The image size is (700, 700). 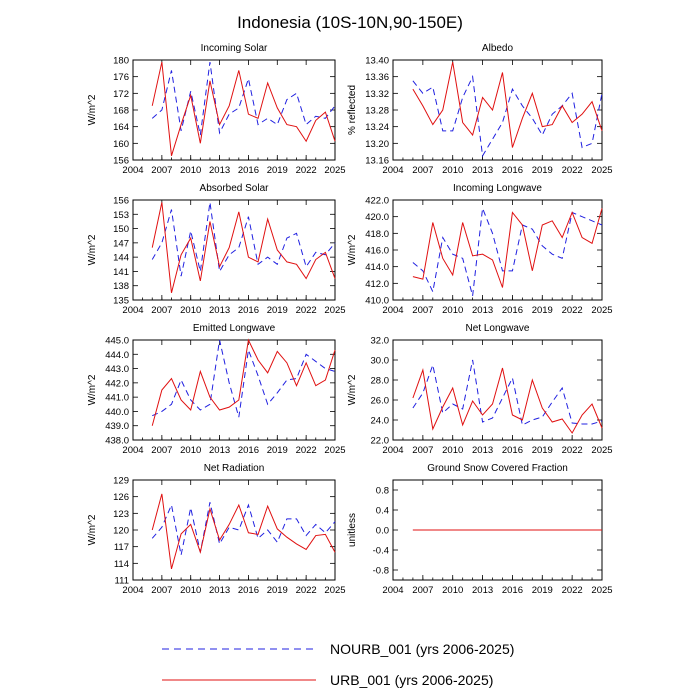 What do you see at coordinates (572, 170) in the screenshot?
I see `albedo-xtick-label: 2022` at bounding box center [572, 170].